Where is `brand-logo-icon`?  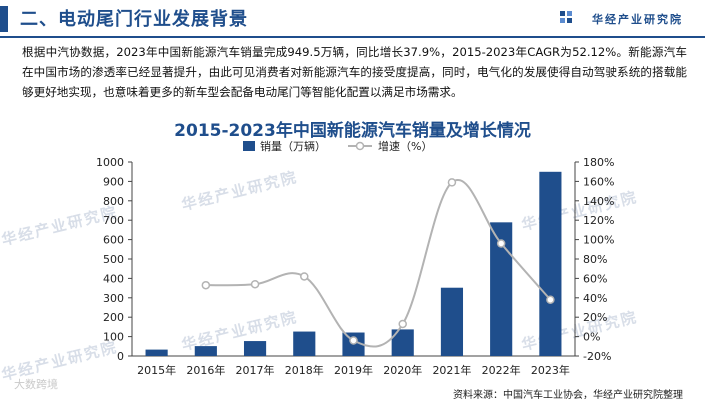
brand-logo-icon is located at coordinates (566, 17).